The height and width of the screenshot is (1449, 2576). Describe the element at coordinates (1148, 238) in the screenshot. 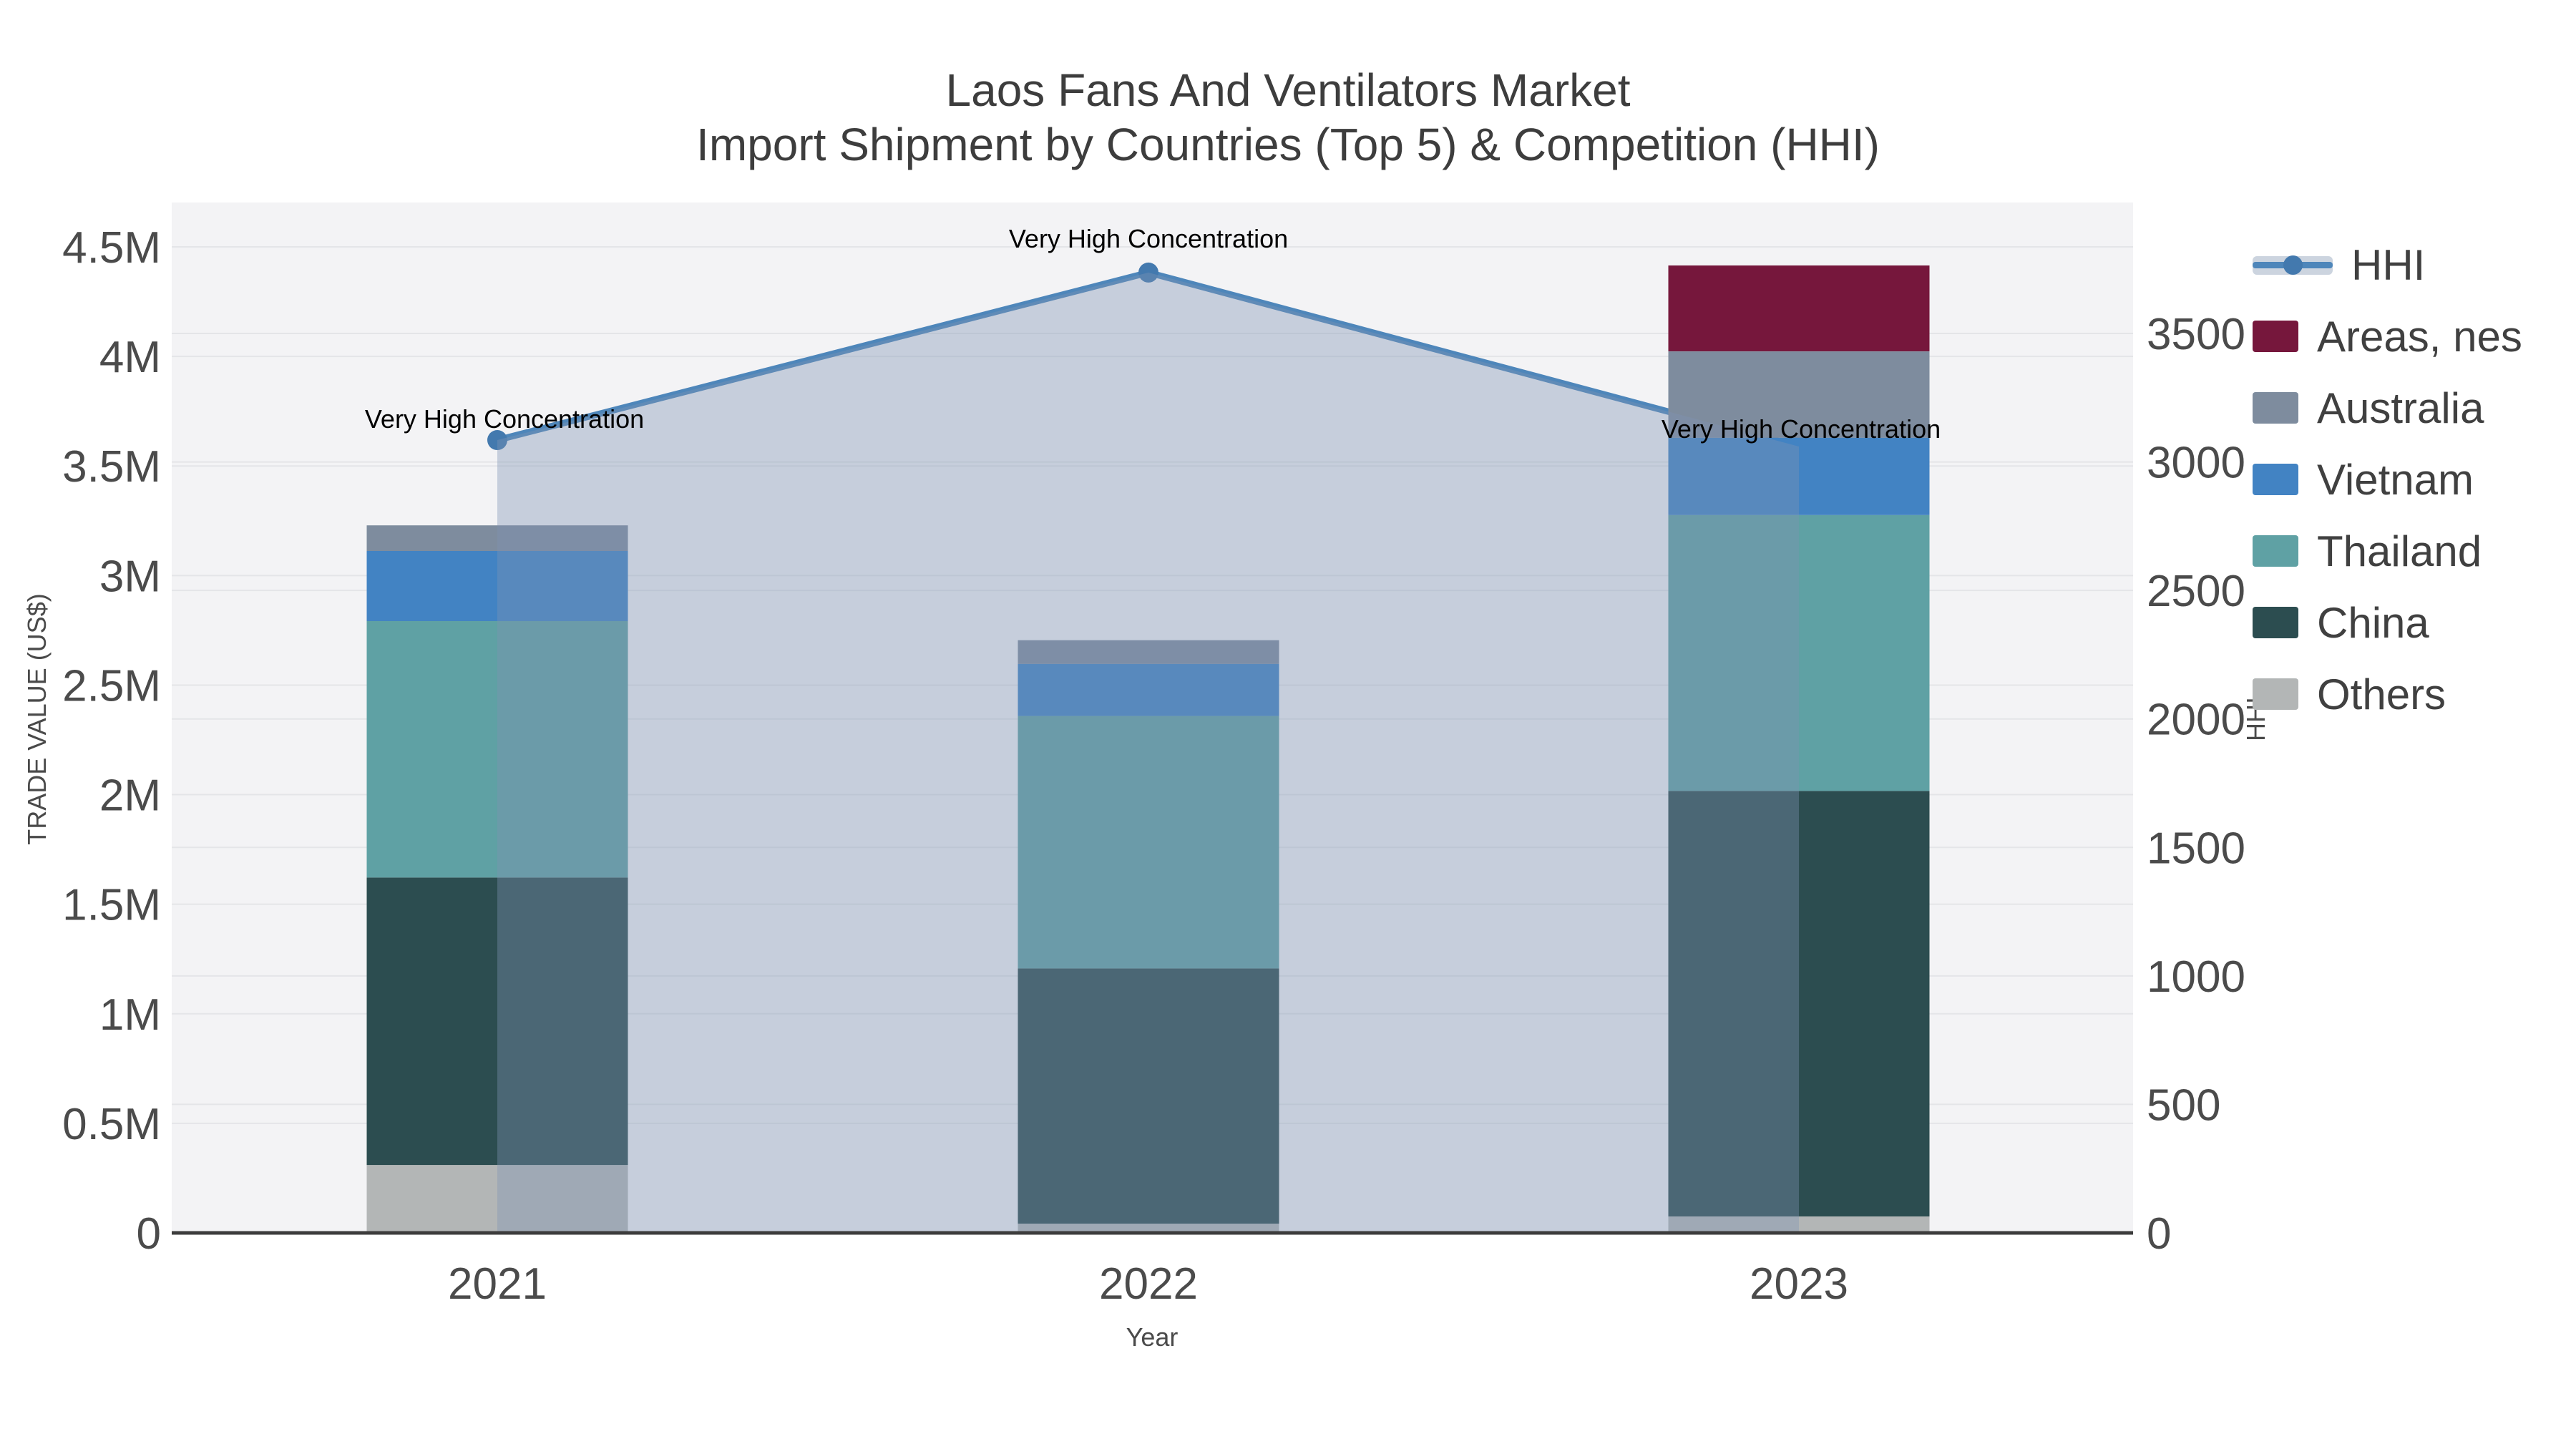

I see `annotation-2022: Very High Concentration` at that location.